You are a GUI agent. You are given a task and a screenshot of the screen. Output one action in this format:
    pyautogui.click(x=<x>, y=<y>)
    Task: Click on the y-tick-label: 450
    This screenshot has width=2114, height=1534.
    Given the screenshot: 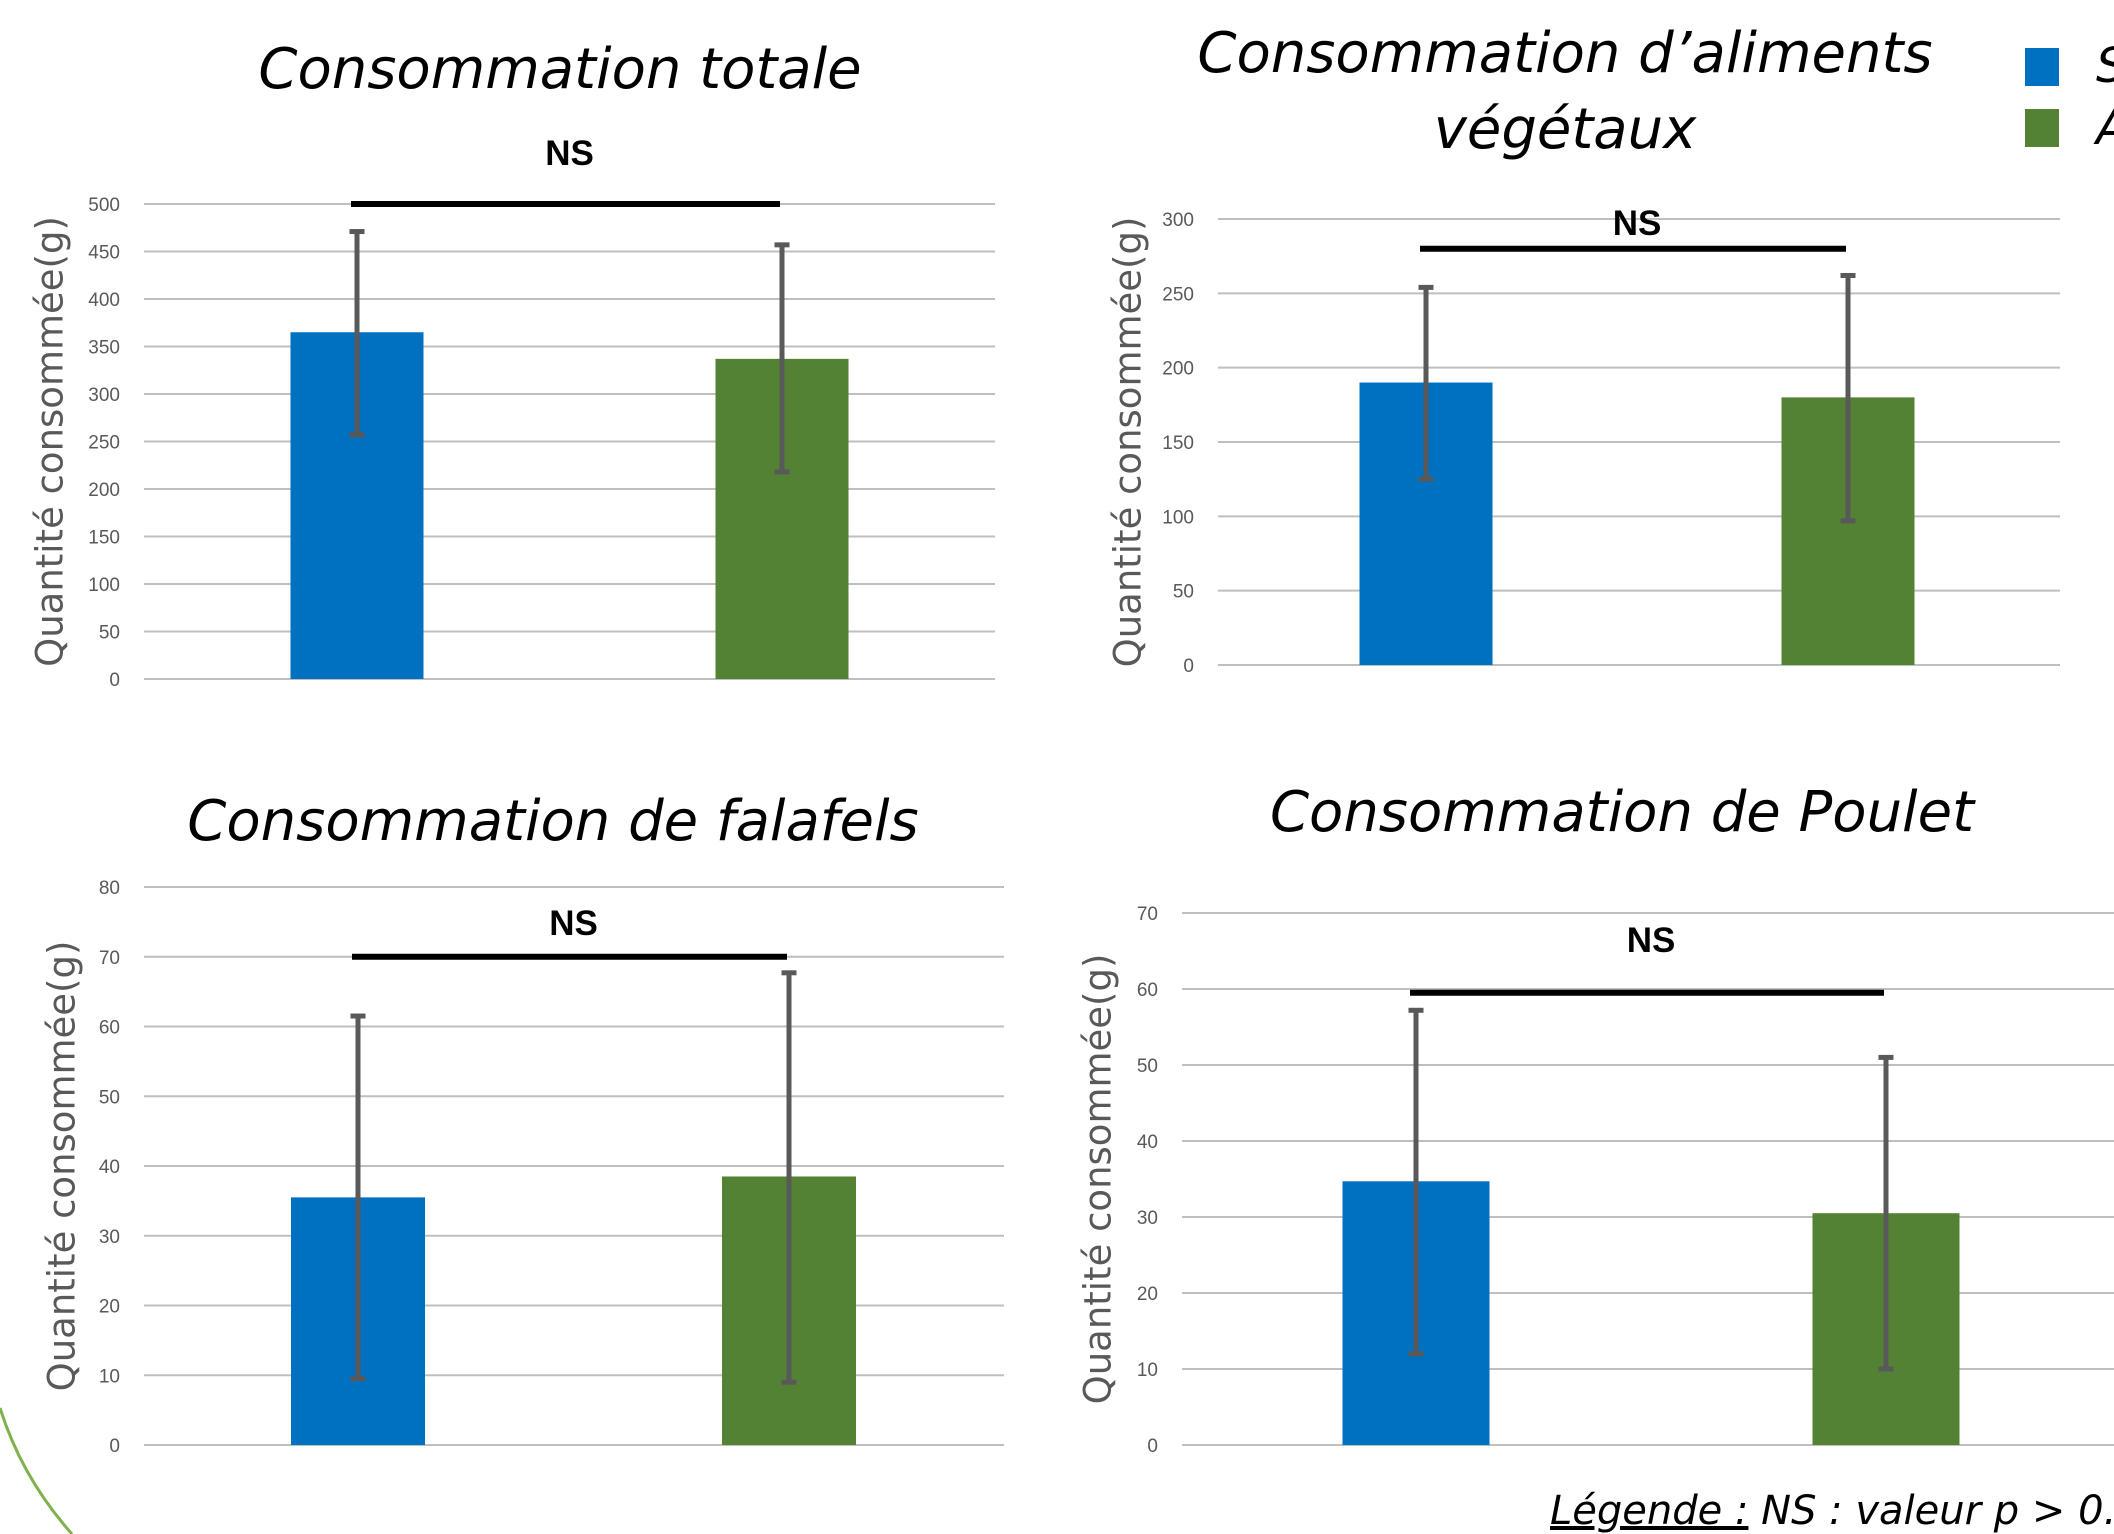 What is the action you would take?
    pyautogui.click(x=104, y=253)
    